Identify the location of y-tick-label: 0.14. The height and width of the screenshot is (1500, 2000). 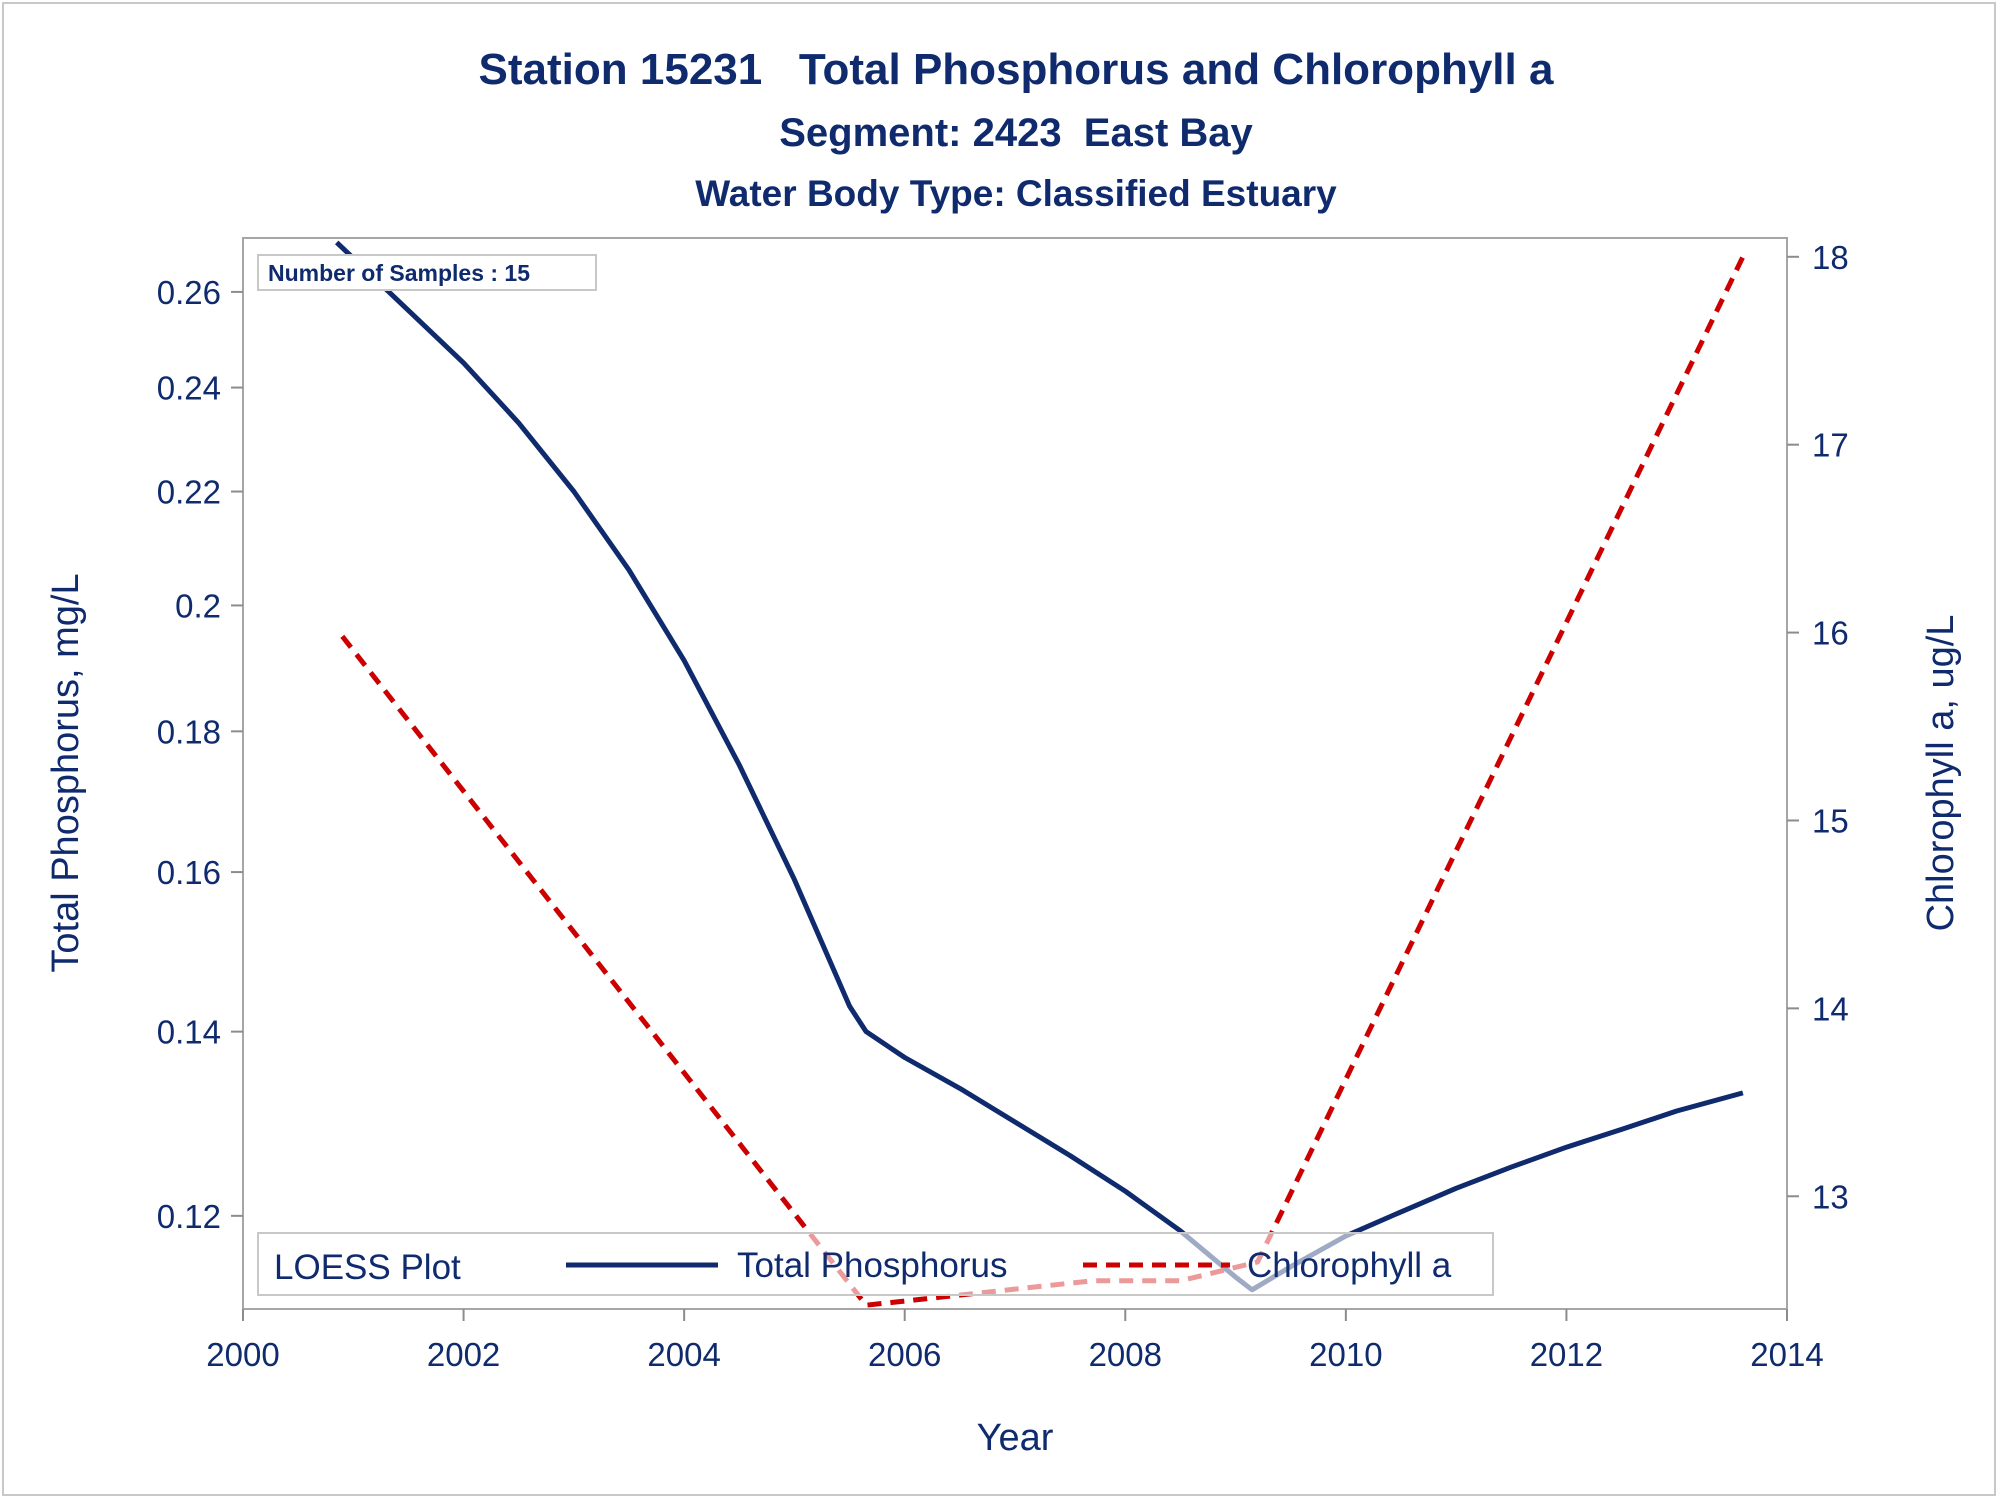
(189, 1032).